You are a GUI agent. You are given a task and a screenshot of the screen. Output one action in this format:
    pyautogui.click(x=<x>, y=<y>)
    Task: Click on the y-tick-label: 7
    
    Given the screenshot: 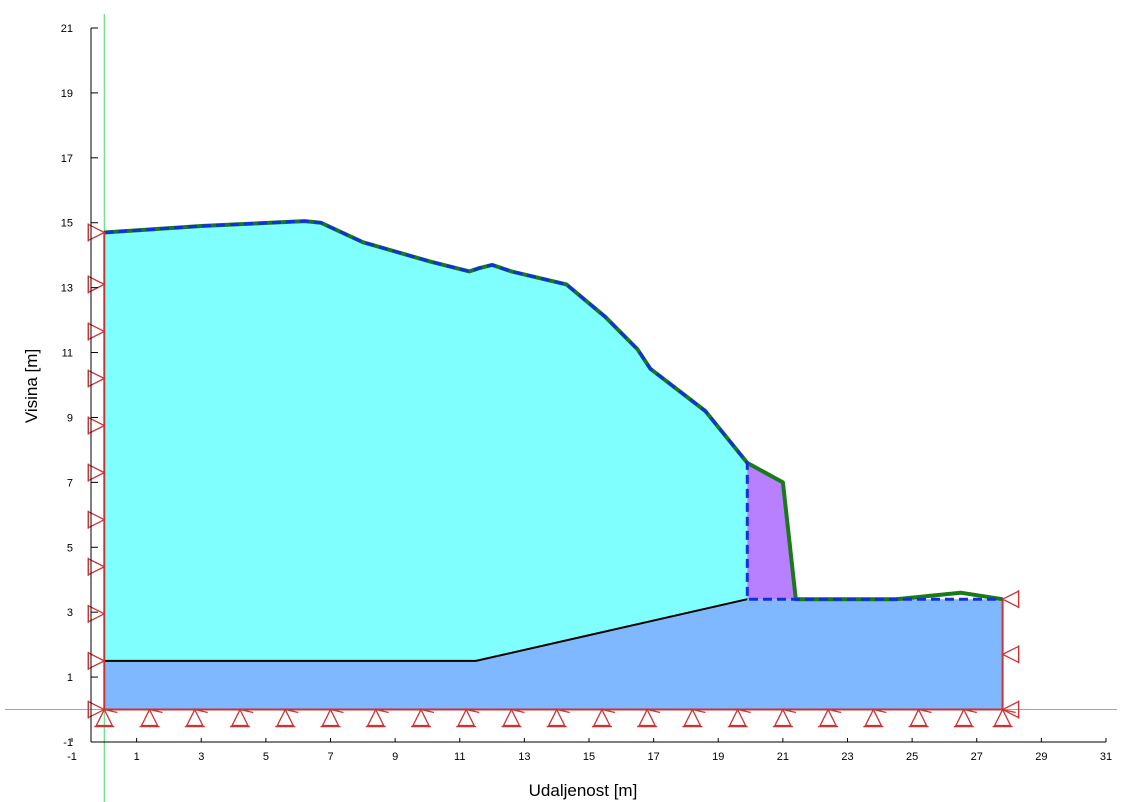 What is the action you would take?
    pyautogui.click(x=70, y=483)
    